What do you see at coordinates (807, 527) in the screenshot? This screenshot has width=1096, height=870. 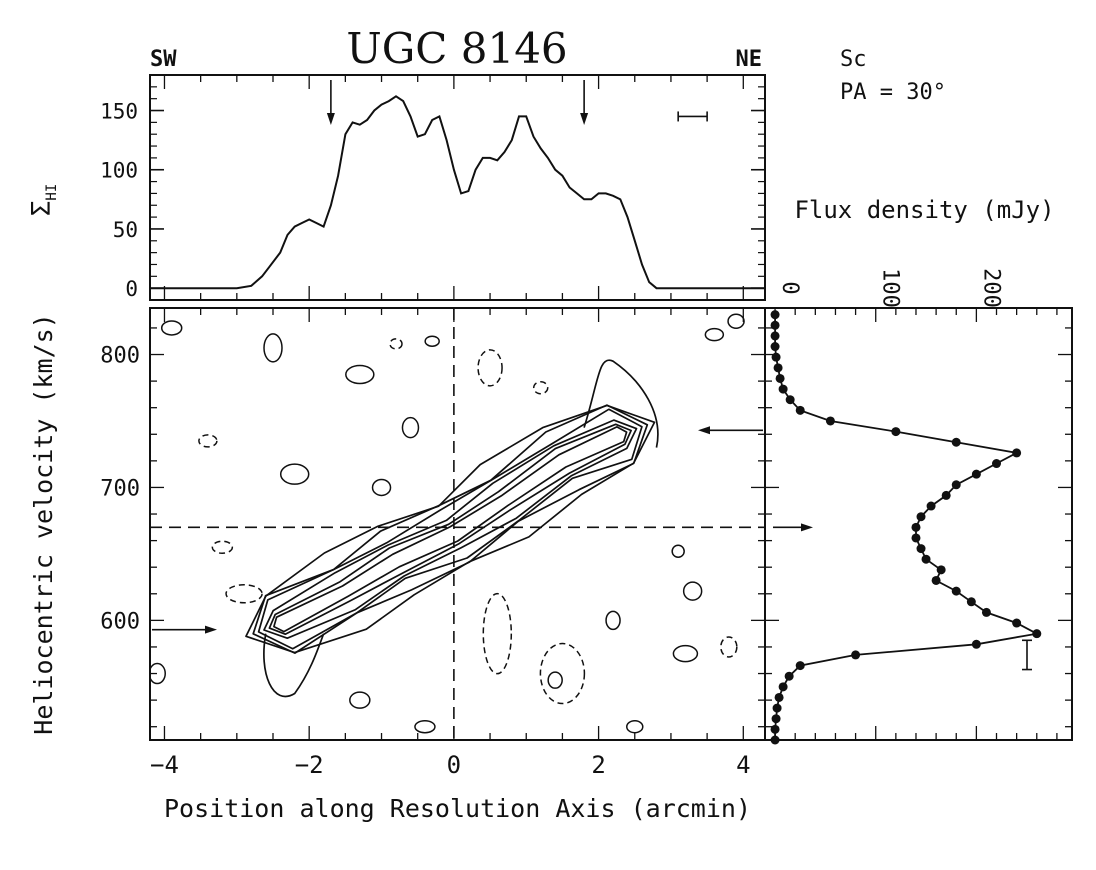 I see `systemic-velocity-arrowhead` at bounding box center [807, 527].